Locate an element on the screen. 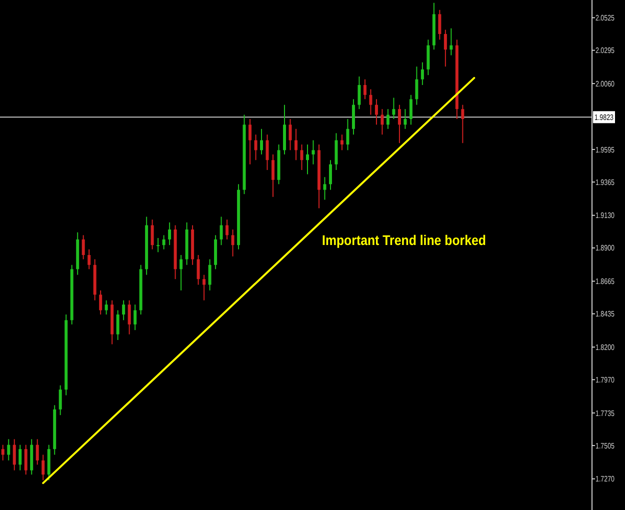 The image size is (625, 510). y-tick-label: 1.7735 is located at coordinates (608, 413).